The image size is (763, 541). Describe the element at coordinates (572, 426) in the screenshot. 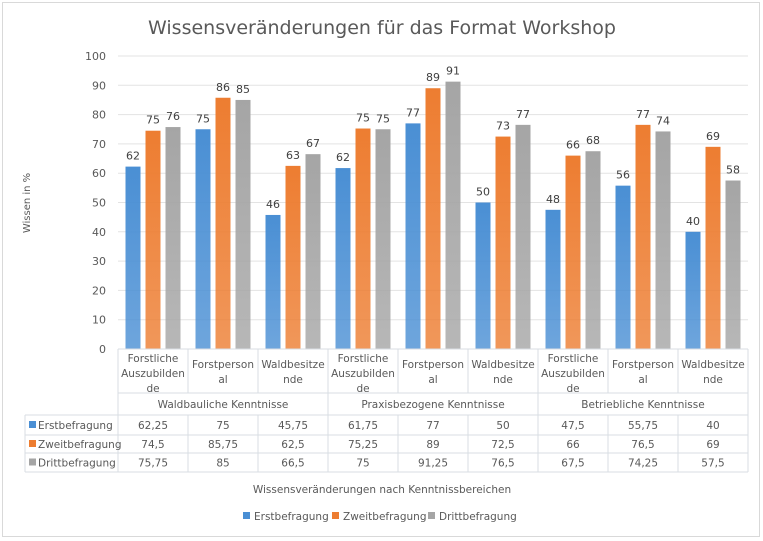

I see `table-cell: 47,5` at that location.